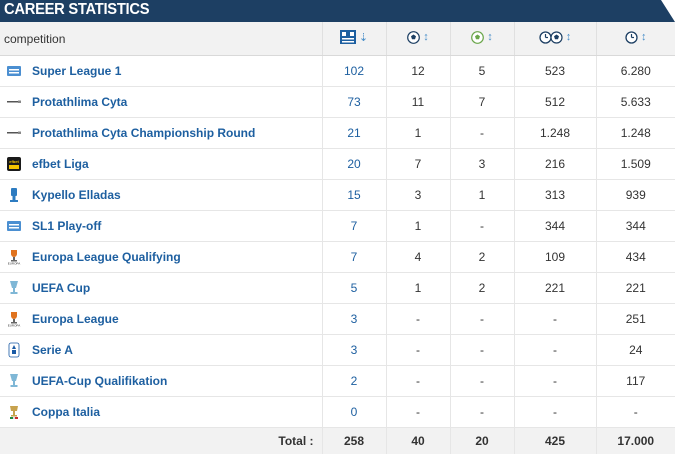  I want to click on competition-link: UEFA Cup, so click(61, 288).